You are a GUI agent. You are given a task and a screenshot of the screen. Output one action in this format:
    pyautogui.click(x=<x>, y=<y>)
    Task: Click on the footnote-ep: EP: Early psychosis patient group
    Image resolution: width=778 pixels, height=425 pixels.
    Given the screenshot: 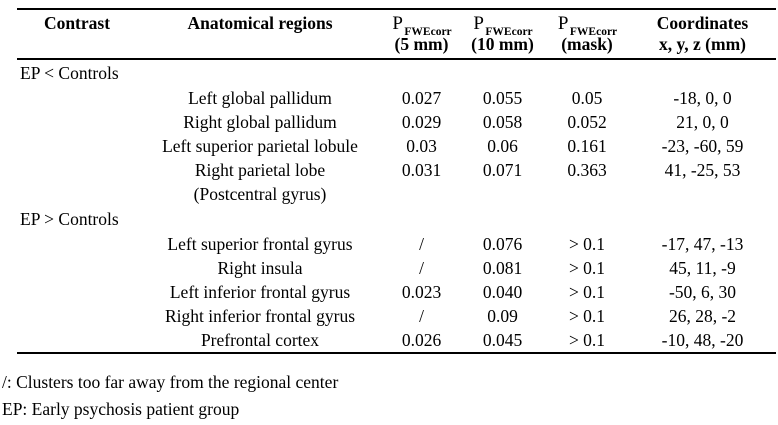 What is the action you would take?
    pyautogui.click(x=121, y=409)
    